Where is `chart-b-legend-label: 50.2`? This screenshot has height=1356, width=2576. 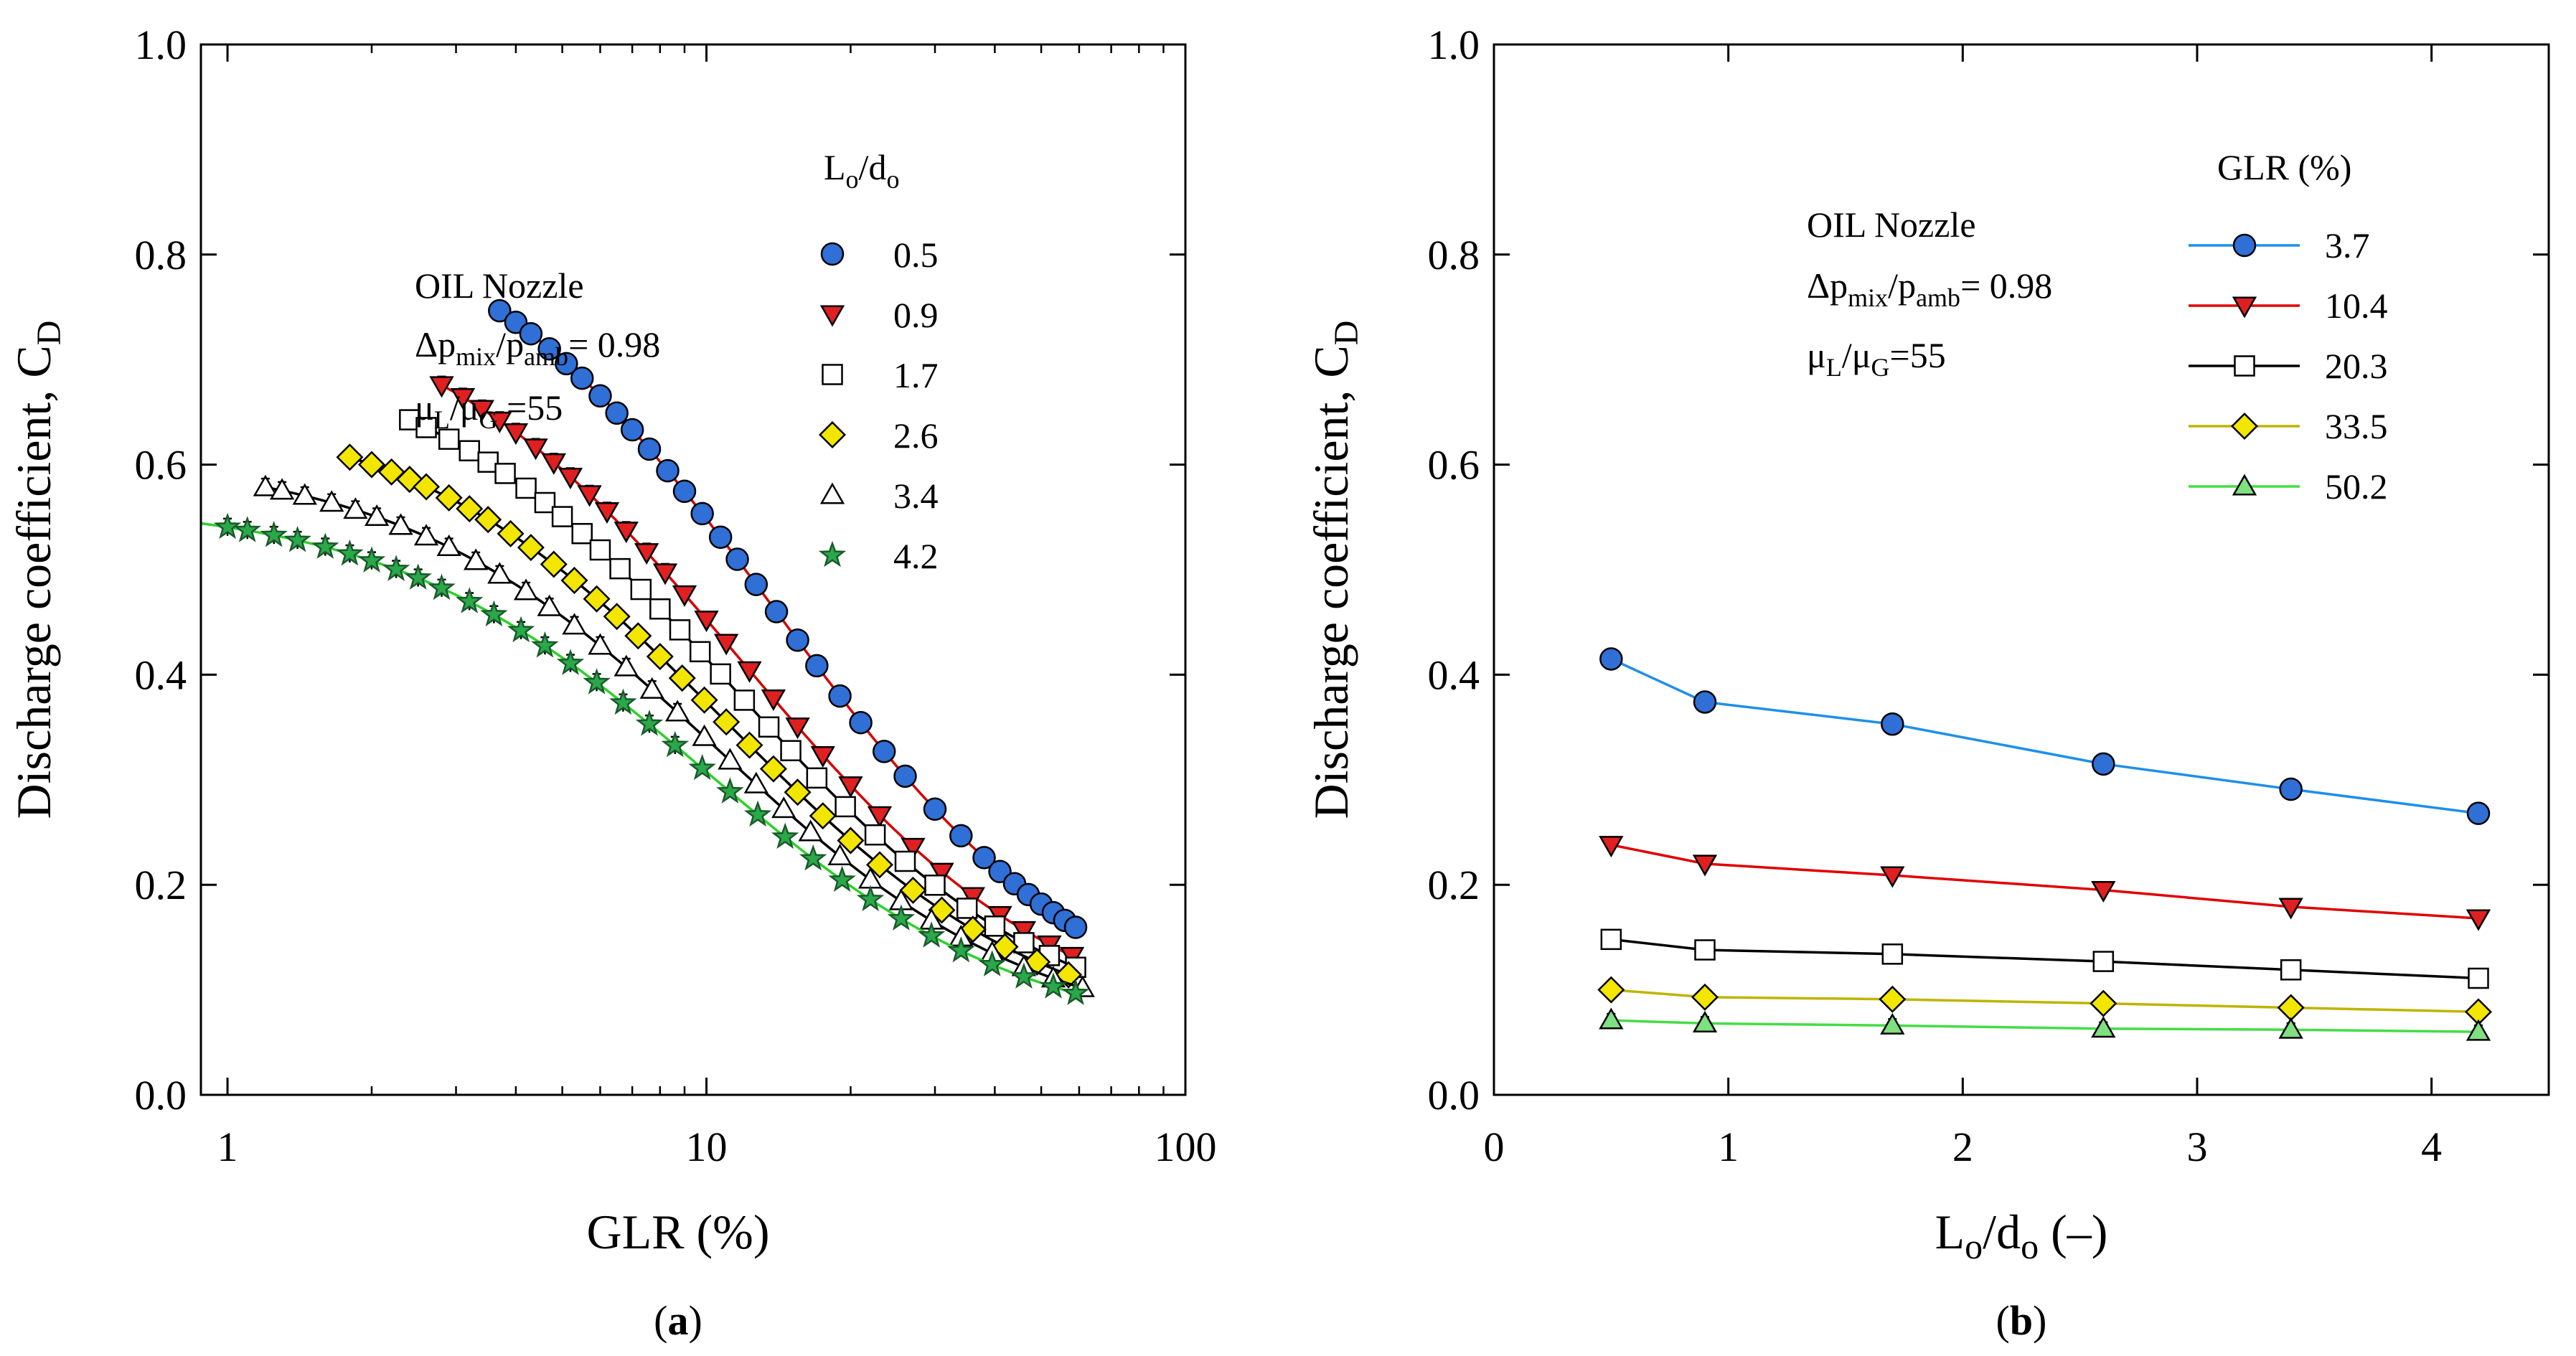 chart-b-legend-label: 50.2 is located at coordinates (2356, 487).